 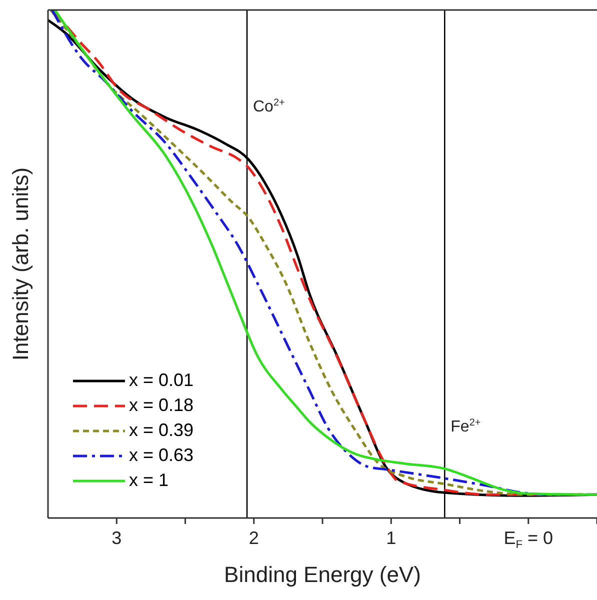 What do you see at coordinates (322, 574) in the screenshot?
I see `x-axis-title: Binding Energy (eV)` at bounding box center [322, 574].